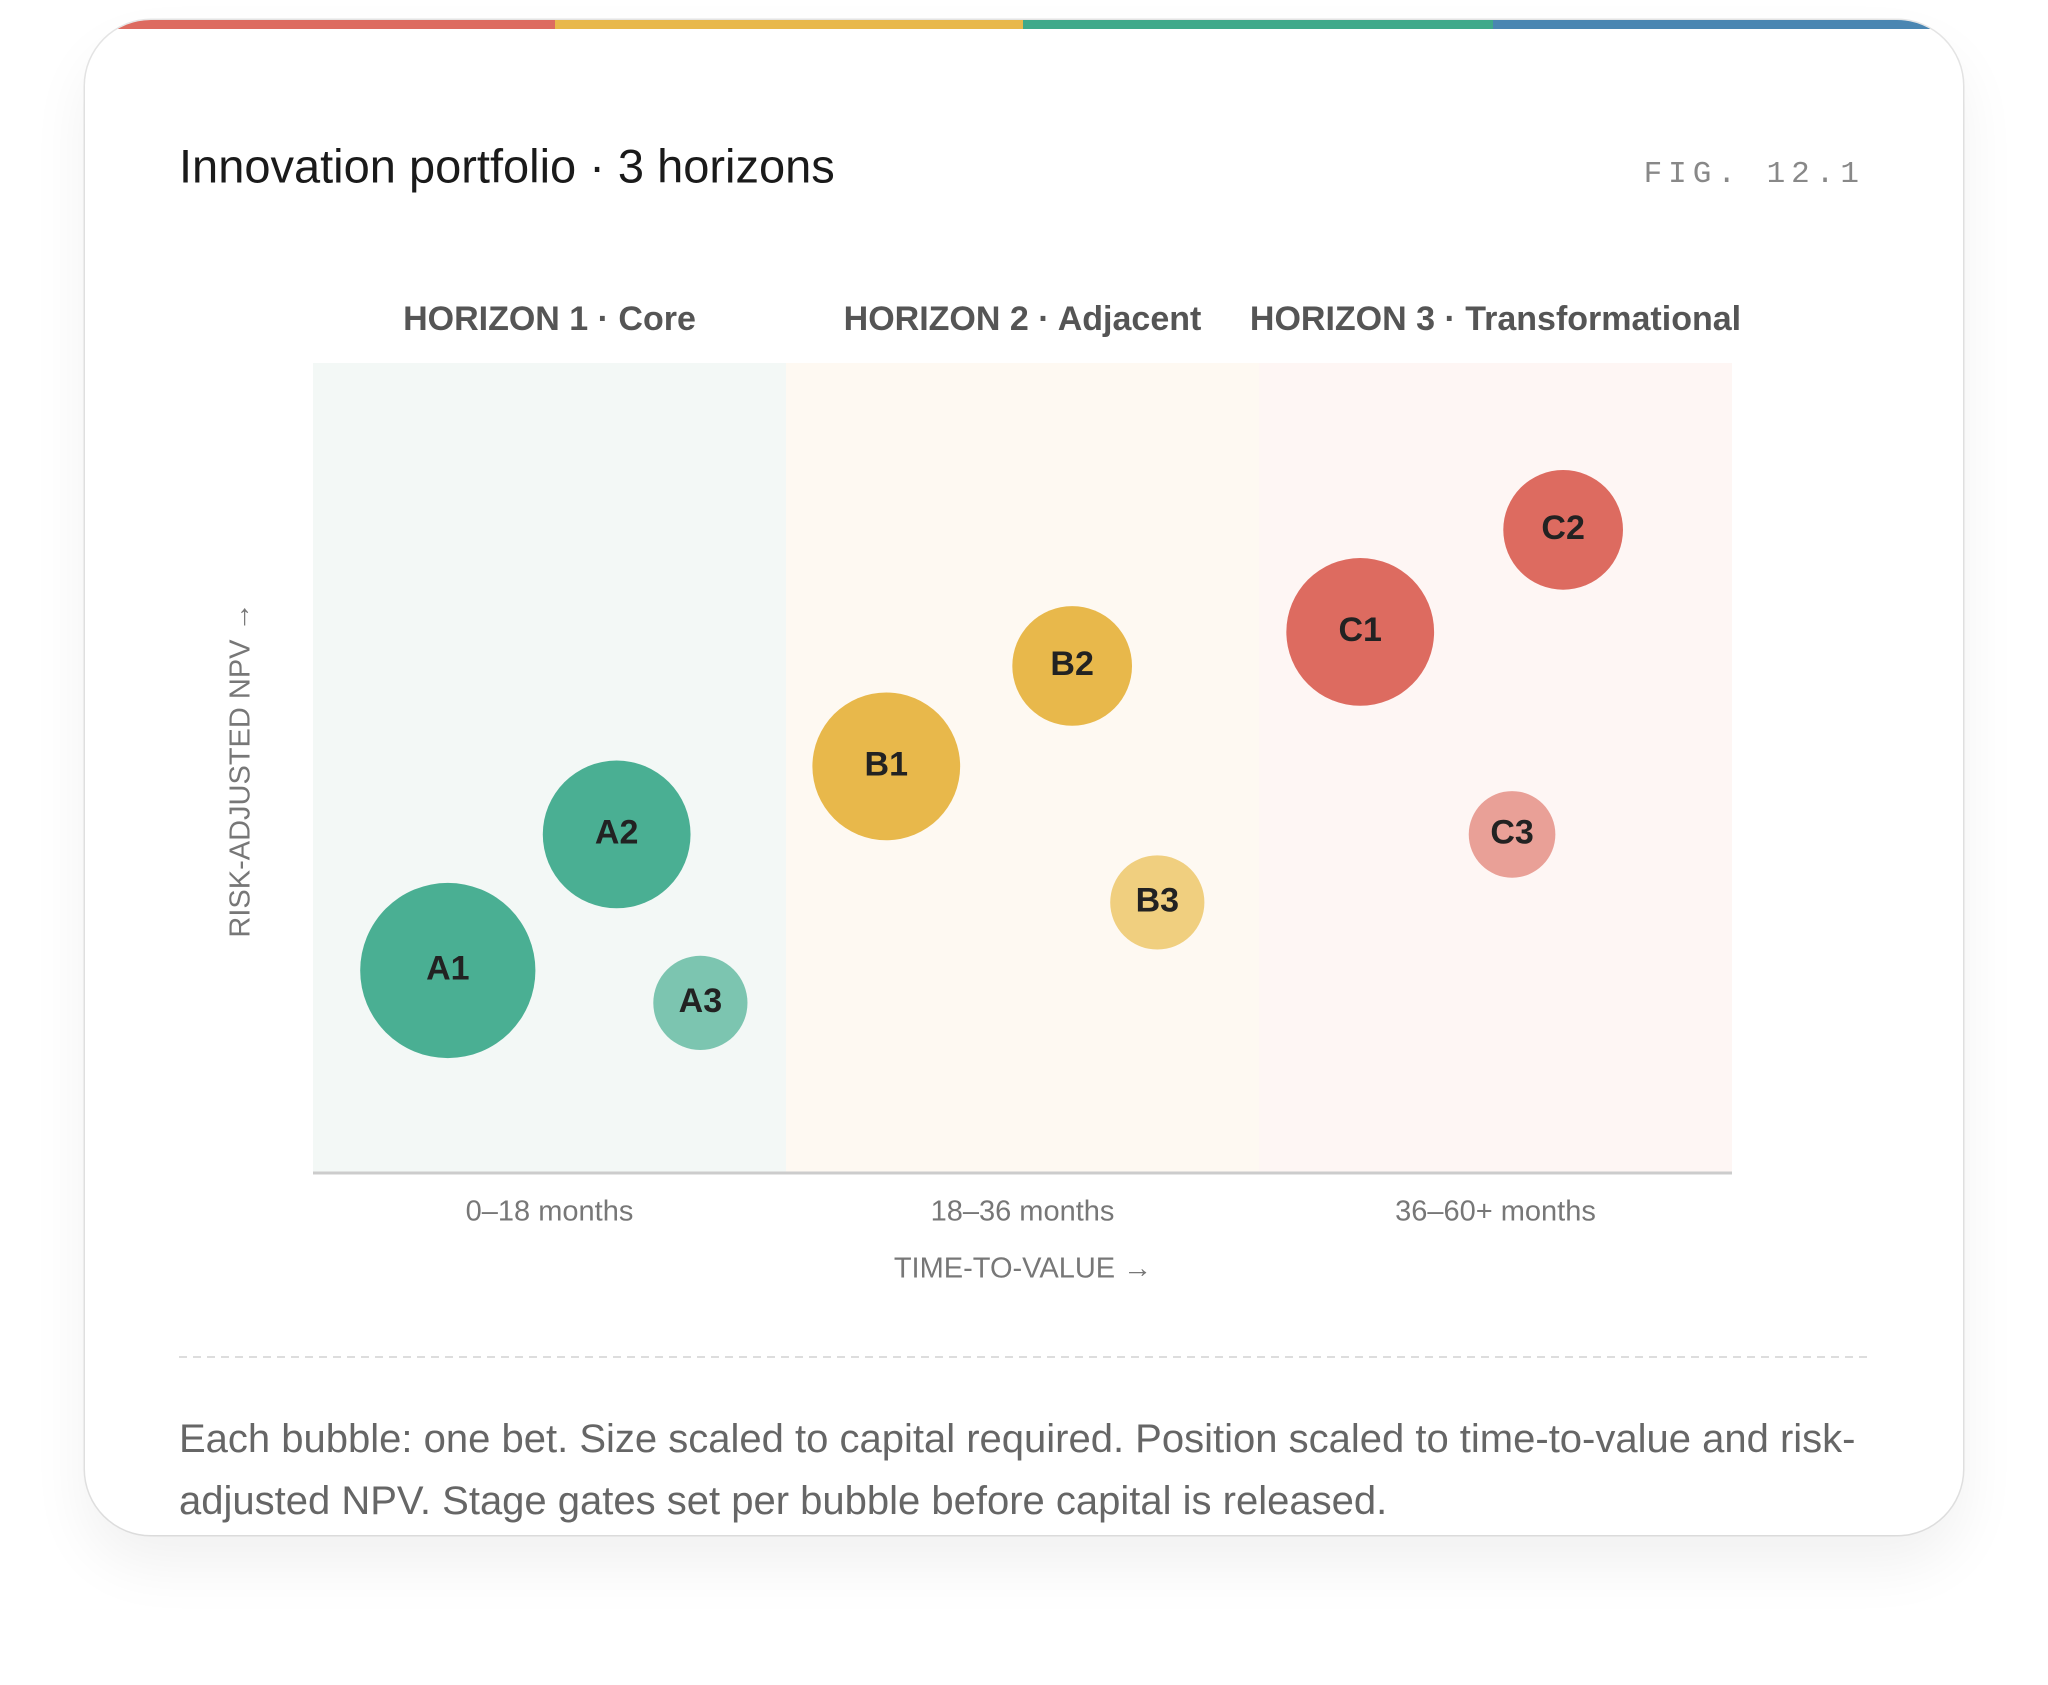 The height and width of the screenshot is (1685, 2048). Describe the element at coordinates (507, 165) in the screenshot. I see `chart-title: Innovation portfolio · 3 horizons` at that location.